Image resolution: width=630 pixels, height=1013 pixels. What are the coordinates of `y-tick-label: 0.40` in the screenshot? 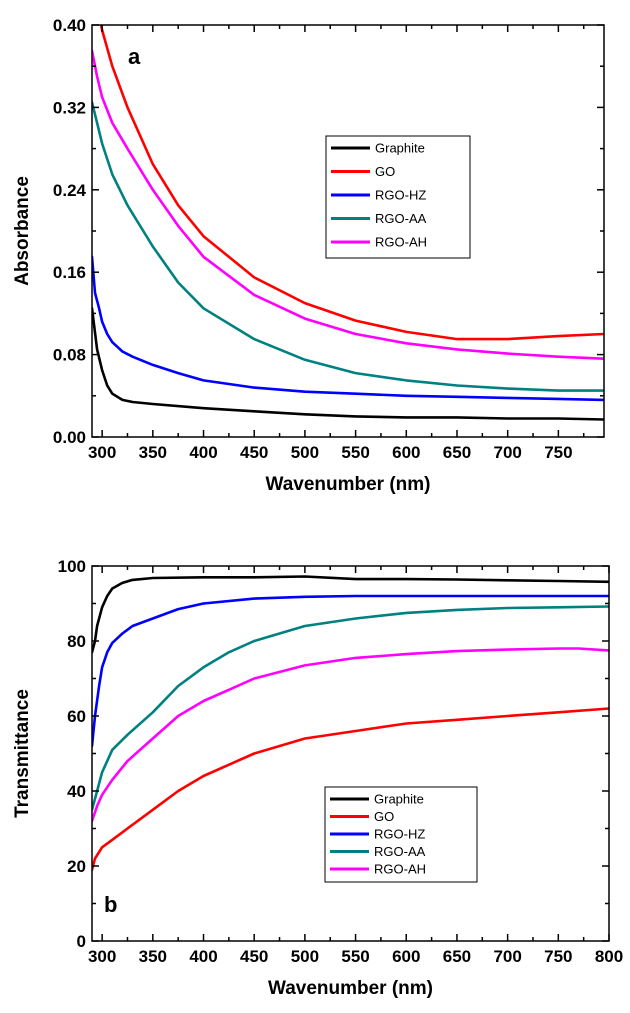 It's located at (69, 25).